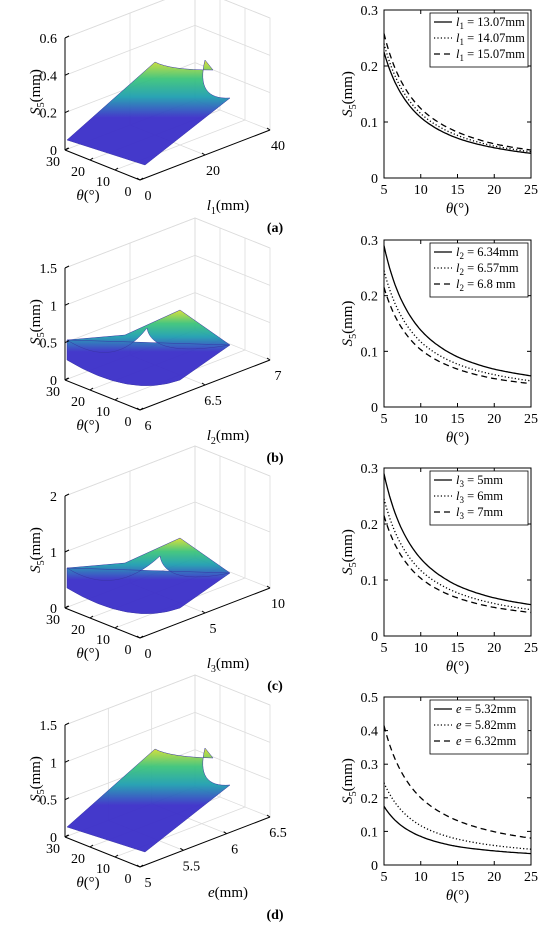  I want to click on x-tick-label: 7, so click(278, 376).